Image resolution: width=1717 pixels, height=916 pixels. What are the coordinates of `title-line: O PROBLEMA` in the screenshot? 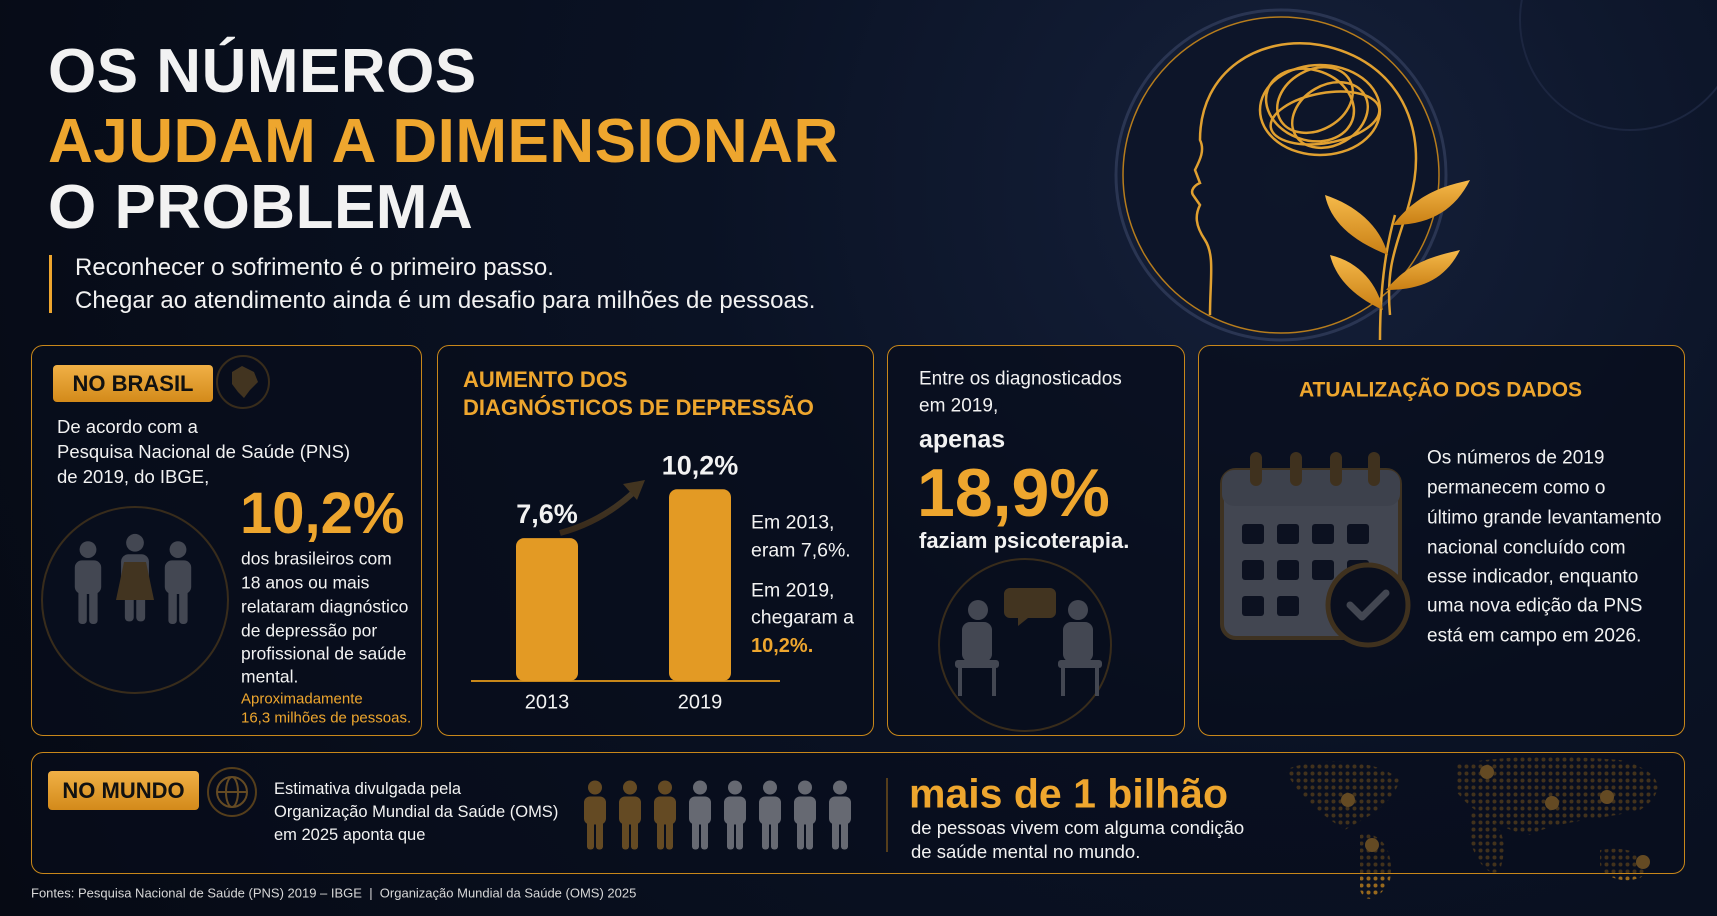 It's located at (261, 207).